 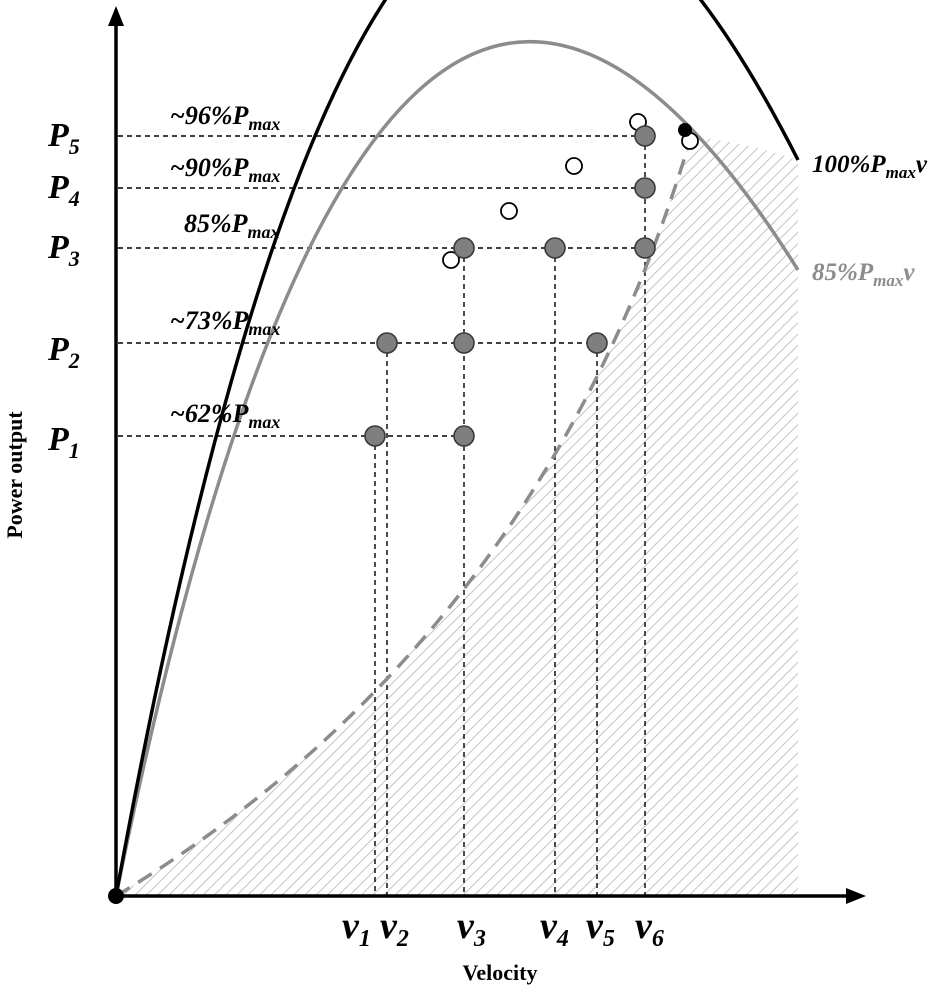 What do you see at coordinates (856, 896) in the screenshot?
I see `x-axis-arrow` at bounding box center [856, 896].